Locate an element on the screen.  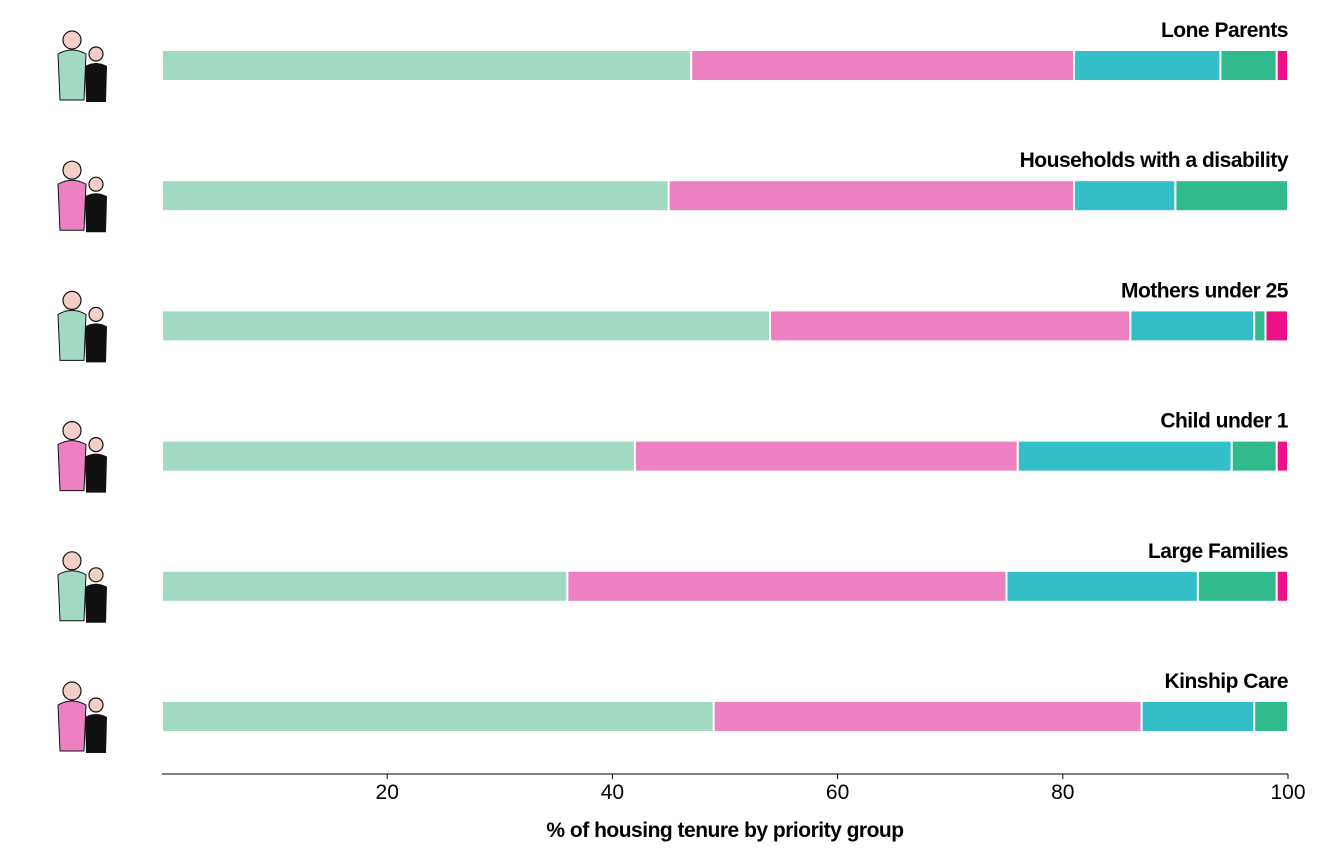
x-tick-label: 20 is located at coordinates (387, 792).